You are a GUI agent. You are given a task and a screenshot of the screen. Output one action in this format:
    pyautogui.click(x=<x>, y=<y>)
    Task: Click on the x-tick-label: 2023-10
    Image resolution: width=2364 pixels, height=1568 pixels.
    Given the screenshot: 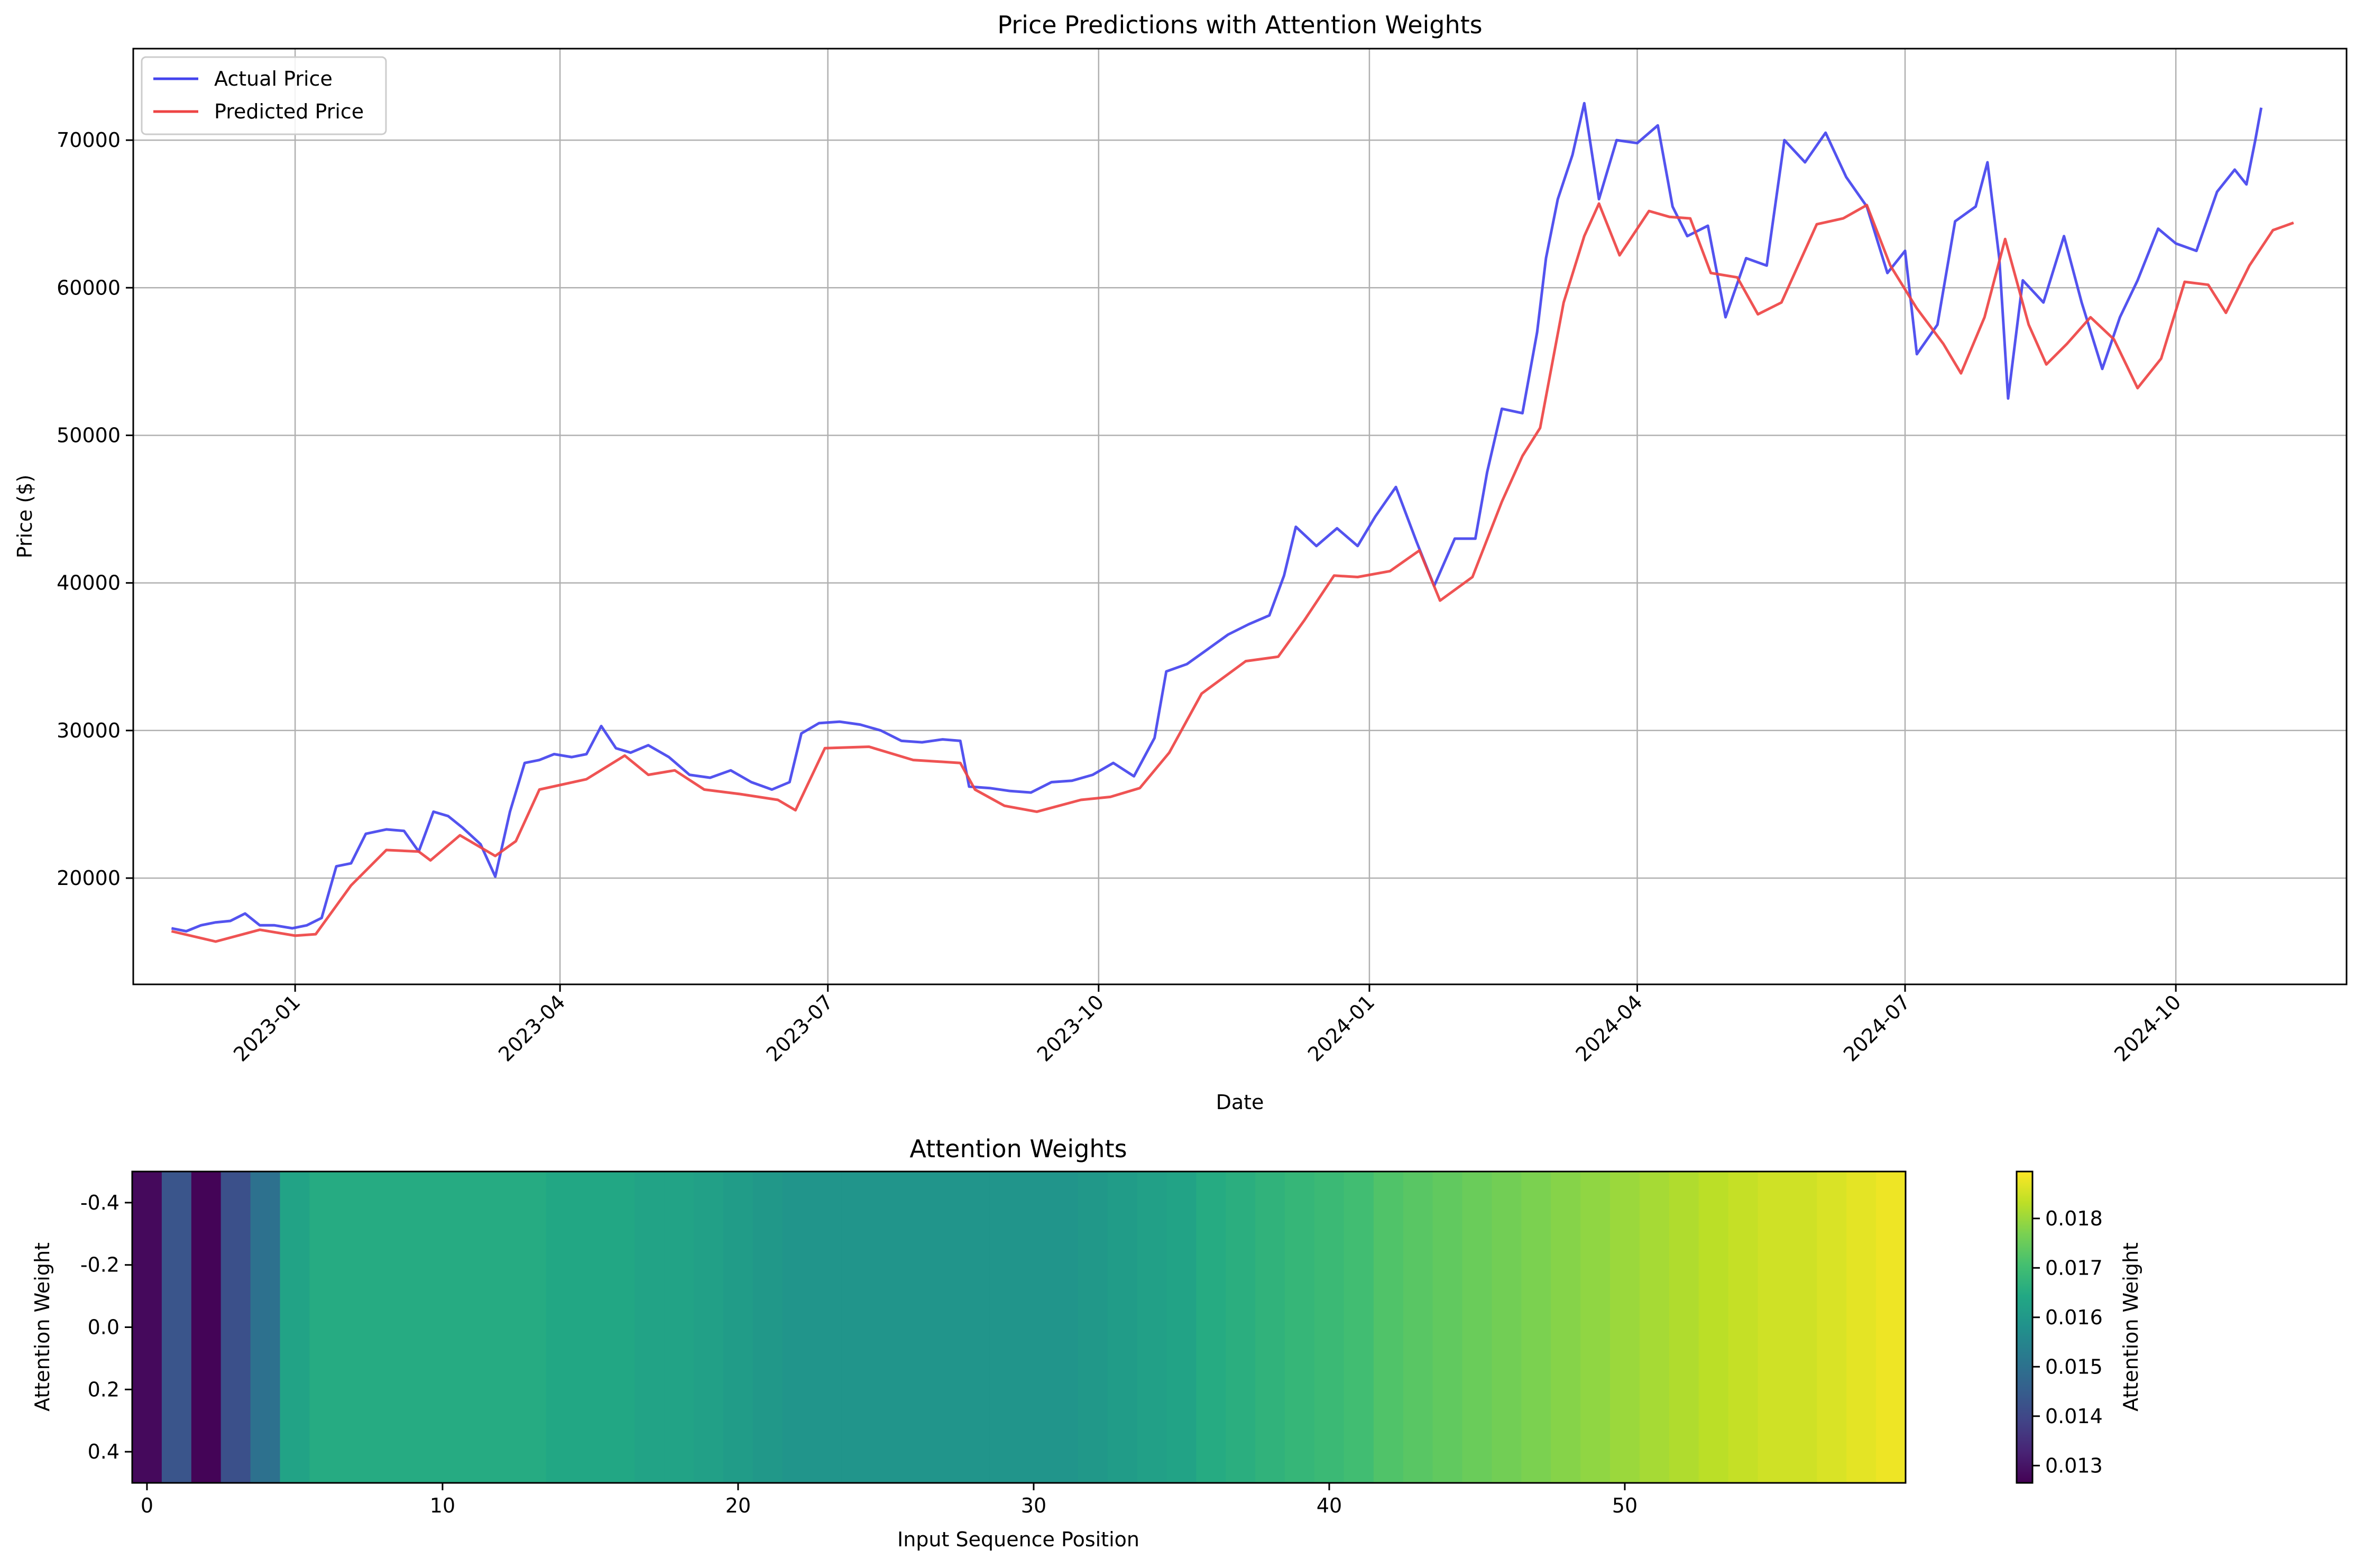 What is the action you would take?
    pyautogui.click(x=1070, y=1028)
    